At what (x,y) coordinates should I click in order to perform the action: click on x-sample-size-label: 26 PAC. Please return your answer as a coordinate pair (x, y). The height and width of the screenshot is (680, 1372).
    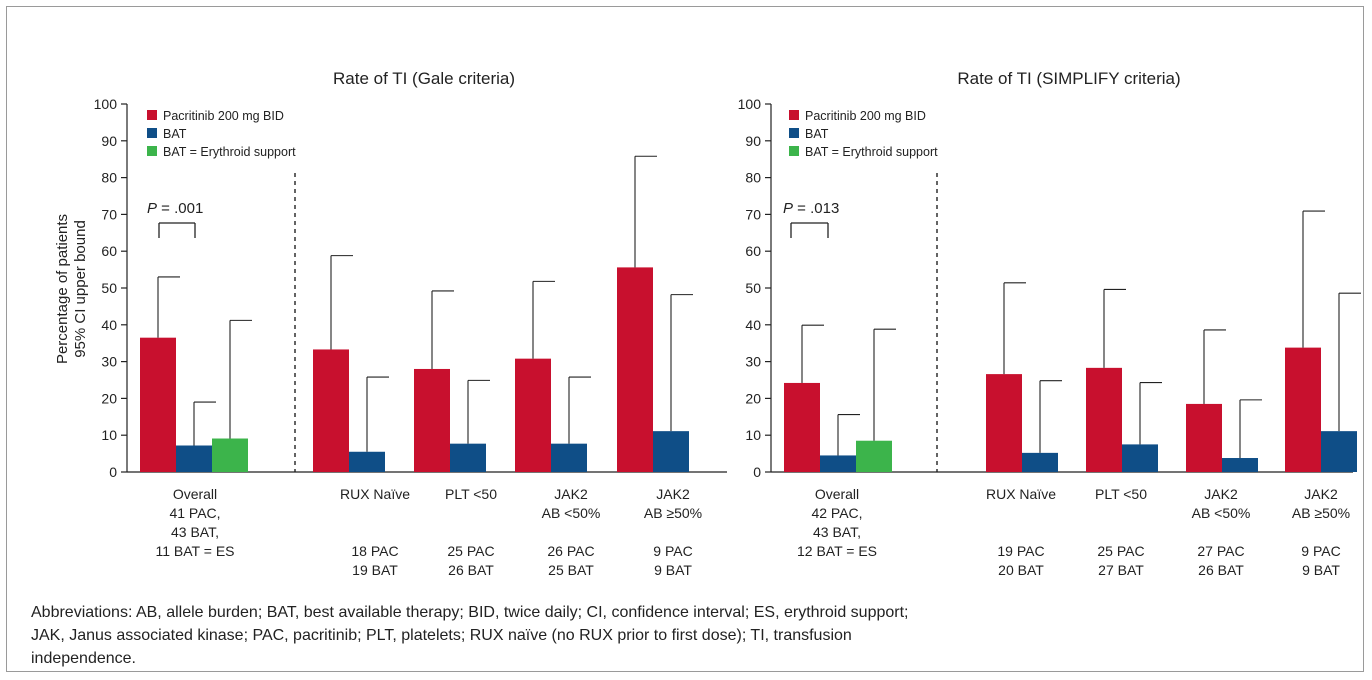
    Looking at the image, I should click on (570, 551).